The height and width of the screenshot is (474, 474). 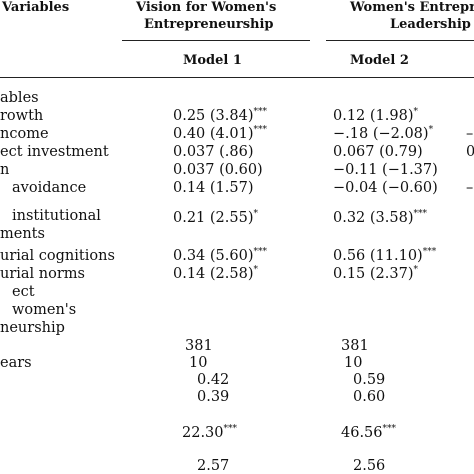 What do you see at coordinates (49, 188) in the screenshot?
I see `row-label: avoidance` at bounding box center [49, 188].